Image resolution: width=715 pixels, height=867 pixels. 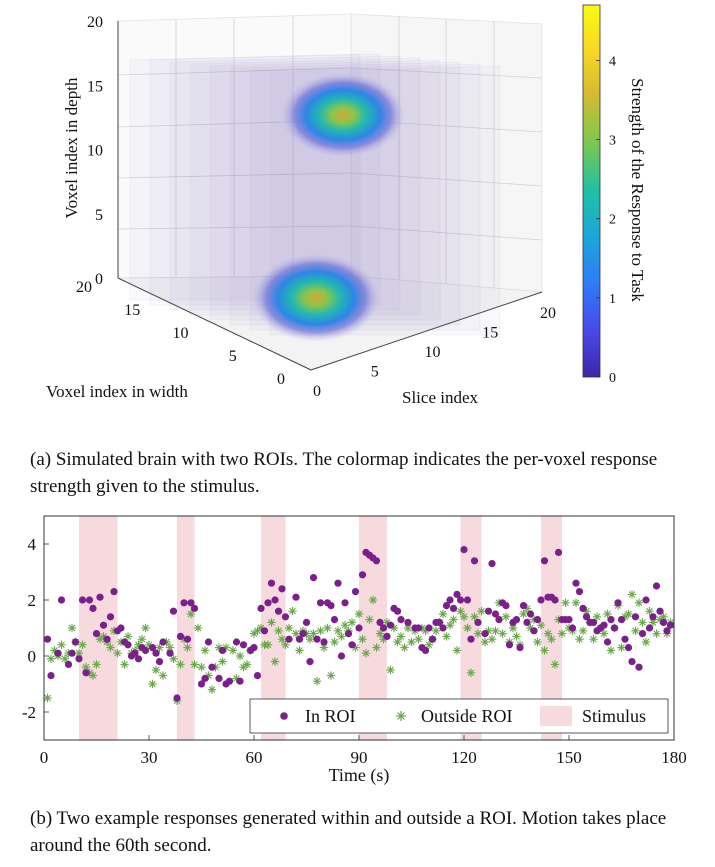 I want to click on slice-tick-label: 15, so click(x=490, y=333).